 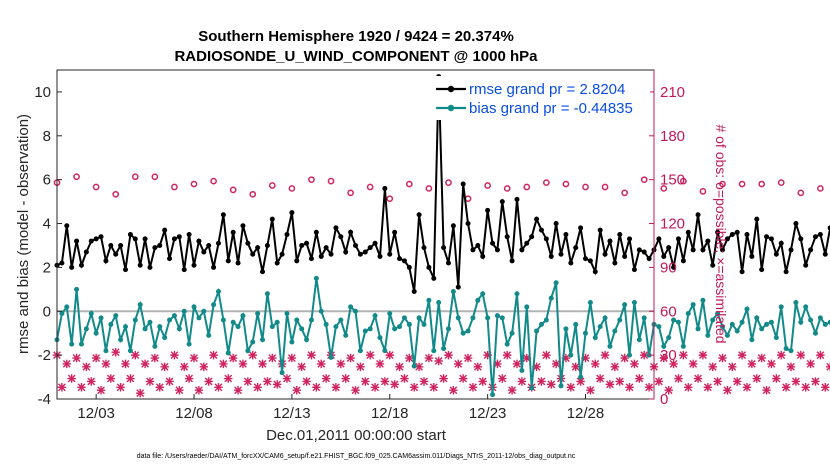 What do you see at coordinates (47, 180) in the screenshot?
I see `y-tick-label: 6` at bounding box center [47, 180].